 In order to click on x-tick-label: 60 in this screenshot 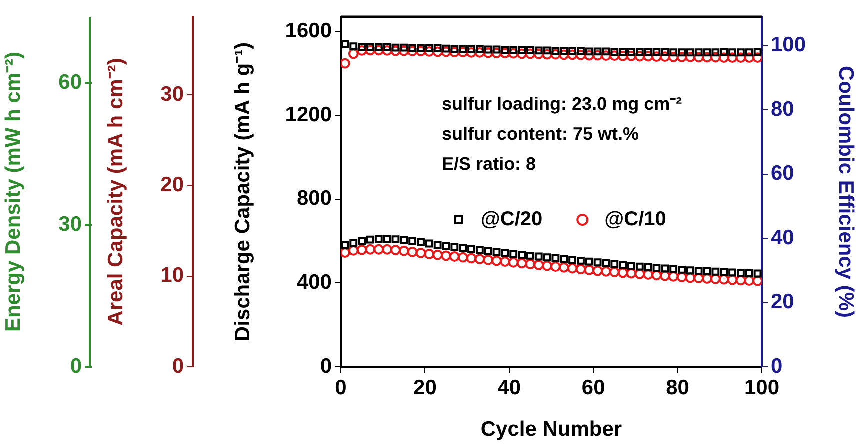, I will do `click(594, 388)`.